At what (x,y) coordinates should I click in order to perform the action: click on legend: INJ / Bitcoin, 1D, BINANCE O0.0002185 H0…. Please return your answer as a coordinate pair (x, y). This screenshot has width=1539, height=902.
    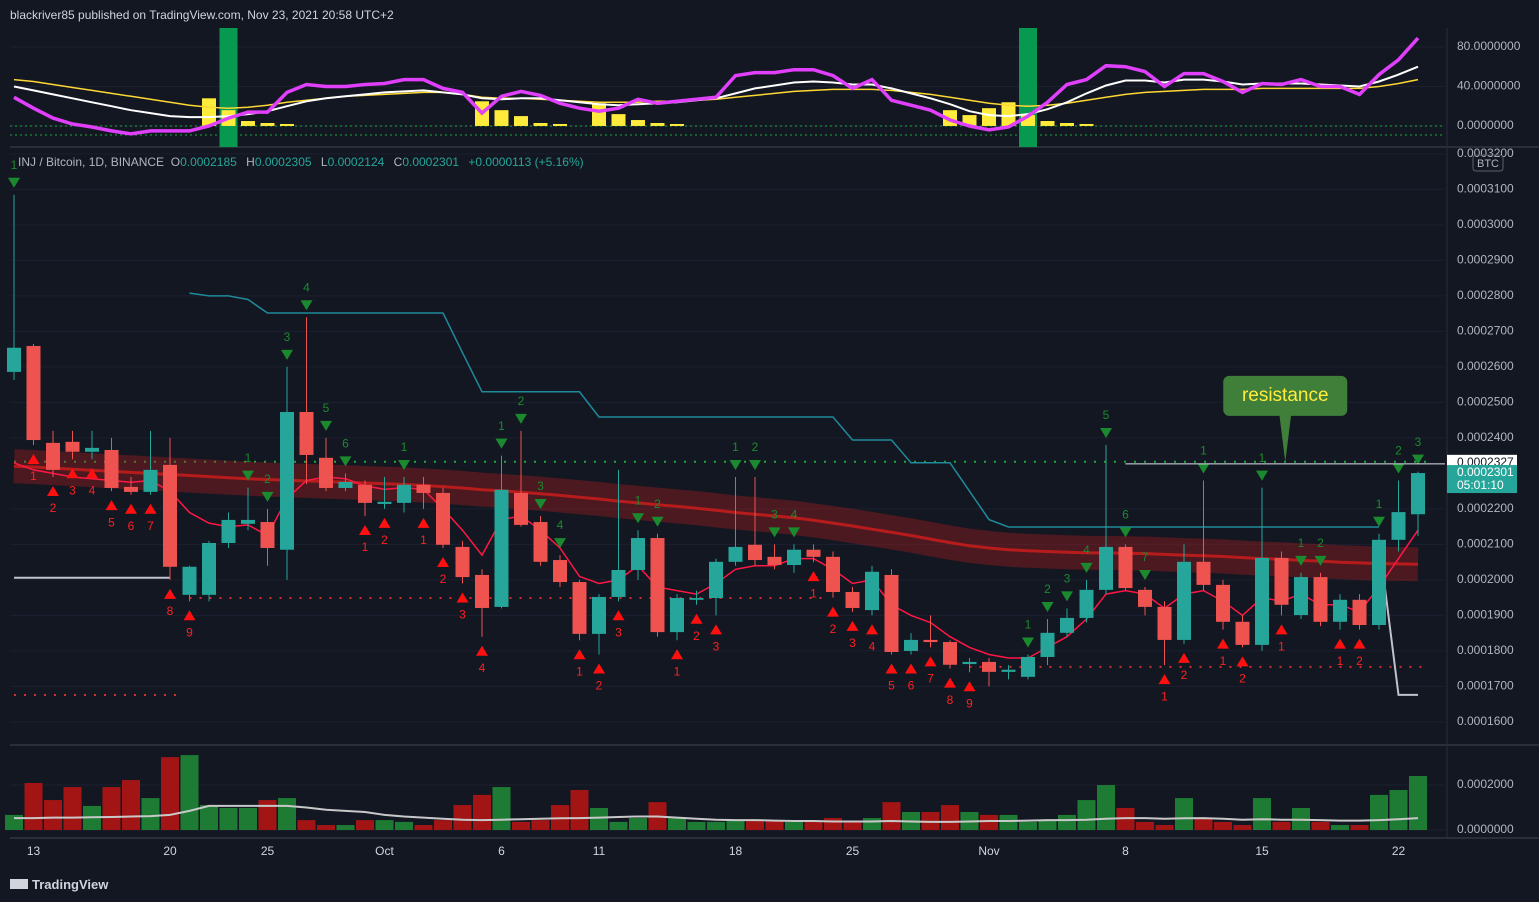
    Looking at the image, I should click on (304, 162).